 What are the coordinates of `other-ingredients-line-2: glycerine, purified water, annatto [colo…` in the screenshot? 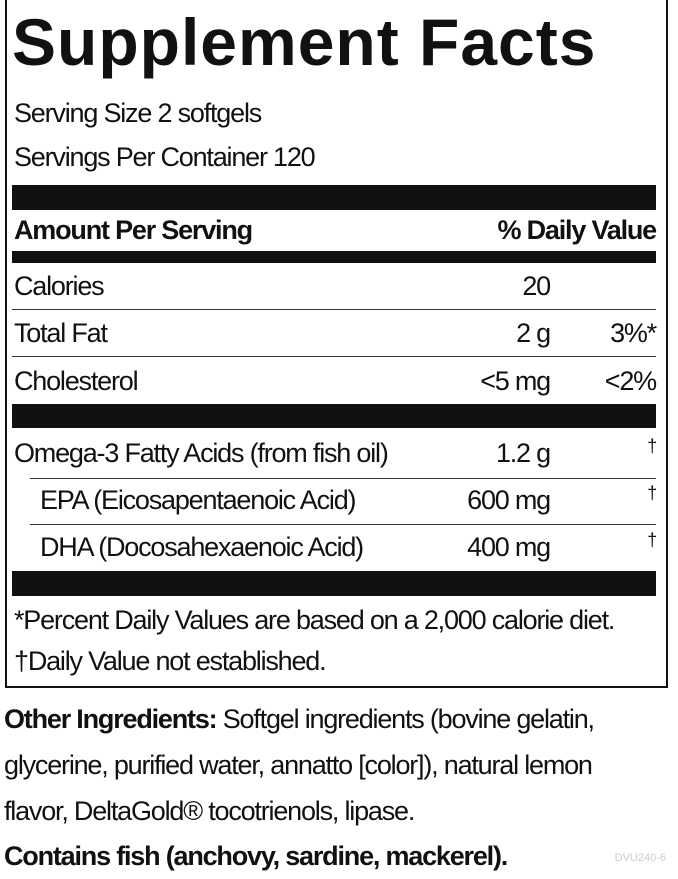 It's located at (298, 765).